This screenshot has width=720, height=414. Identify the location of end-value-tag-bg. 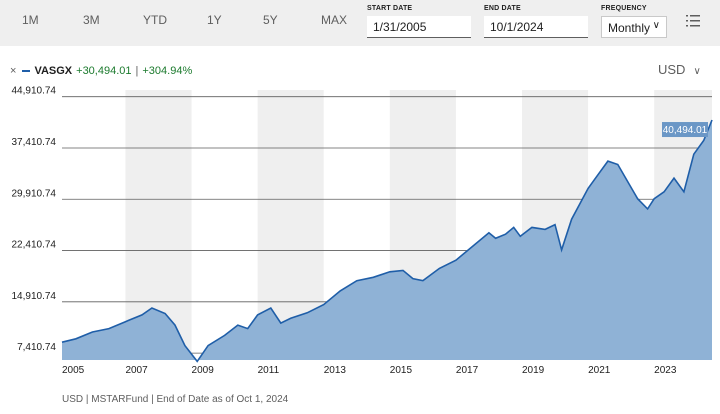
(685, 130).